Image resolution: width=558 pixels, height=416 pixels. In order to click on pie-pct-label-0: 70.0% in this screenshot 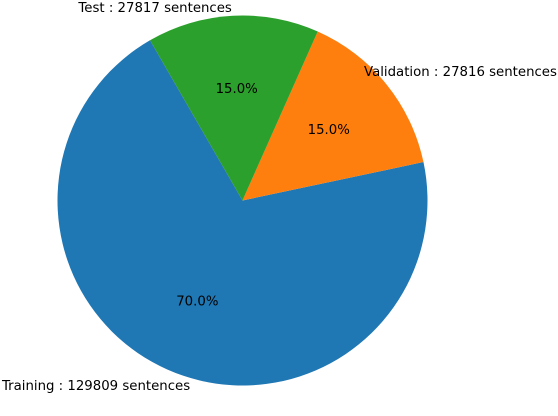, I will do `click(197, 301)`.